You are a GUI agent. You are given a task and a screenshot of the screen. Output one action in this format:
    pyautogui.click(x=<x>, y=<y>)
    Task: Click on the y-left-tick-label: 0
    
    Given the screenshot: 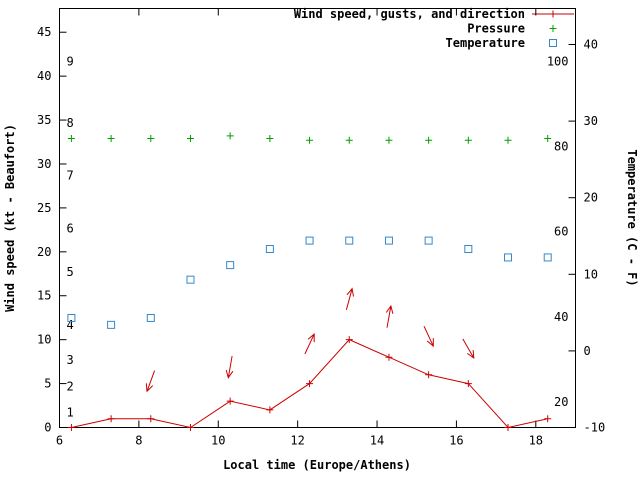 What is the action you would take?
    pyautogui.click(x=47, y=428)
    